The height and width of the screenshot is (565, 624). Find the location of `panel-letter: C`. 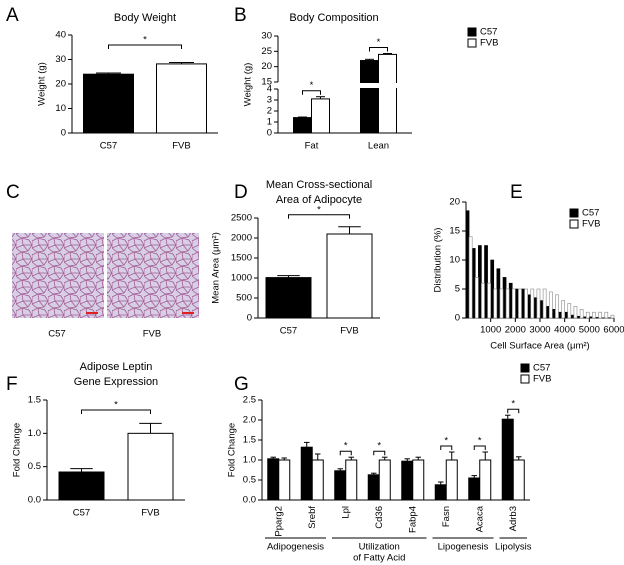

panel-letter: C is located at coordinates (13, 192).